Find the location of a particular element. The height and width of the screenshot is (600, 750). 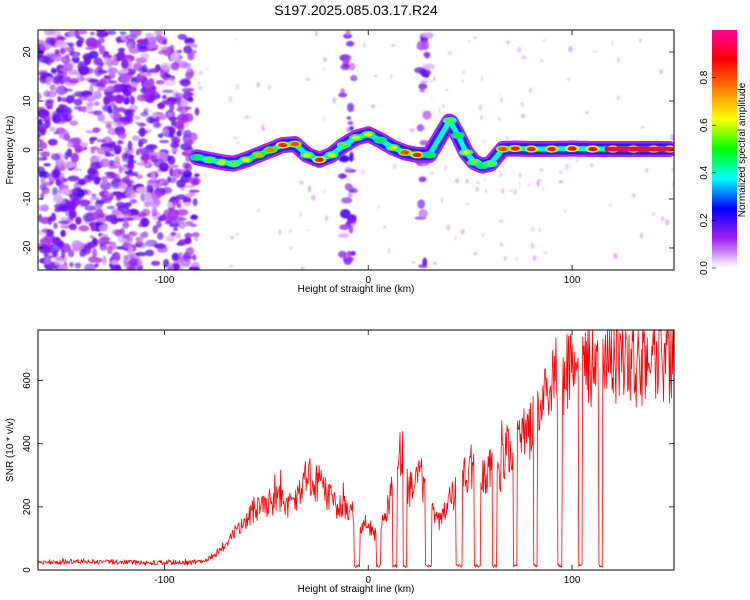

spectrogram-x-tick-label: 0 is located at coordinates (368, 280).